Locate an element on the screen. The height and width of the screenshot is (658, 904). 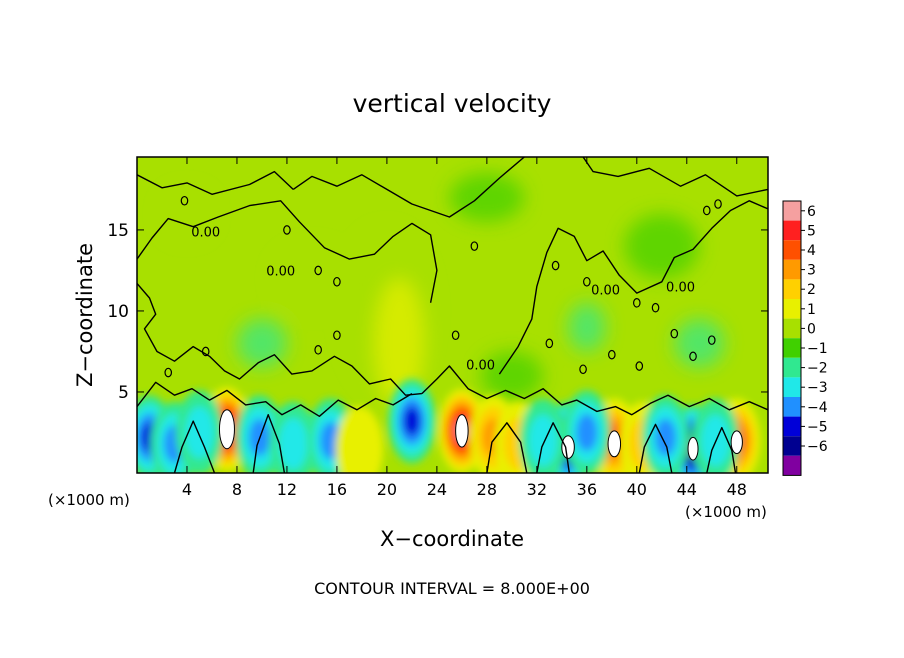
y-tick-label: 5 is located at coordinates (123, 393).